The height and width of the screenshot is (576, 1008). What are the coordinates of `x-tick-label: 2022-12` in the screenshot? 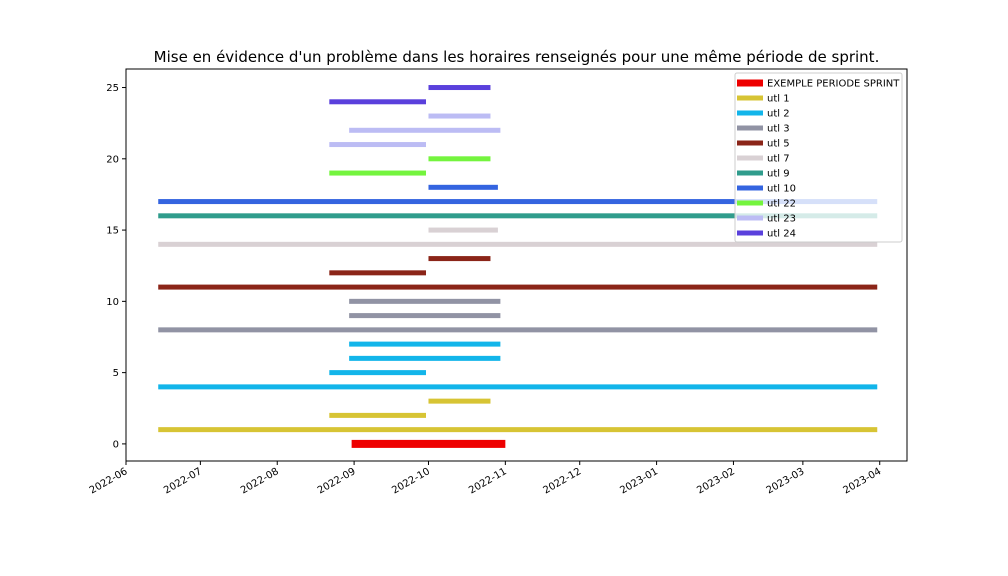 It's located at (563, 481).